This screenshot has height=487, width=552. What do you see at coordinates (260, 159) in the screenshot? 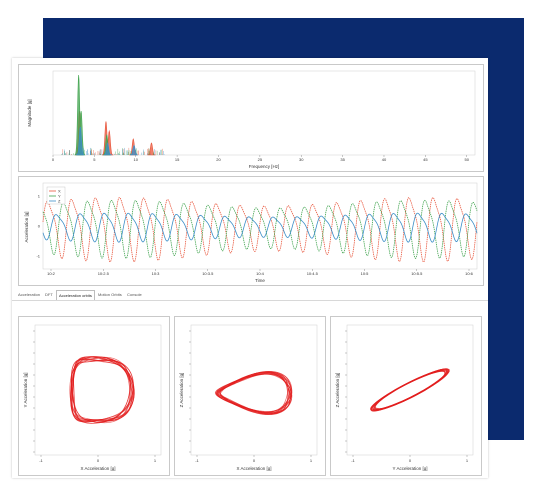
I see `spectrum-x-tick-label: 25` at bounding box center [260, 159].